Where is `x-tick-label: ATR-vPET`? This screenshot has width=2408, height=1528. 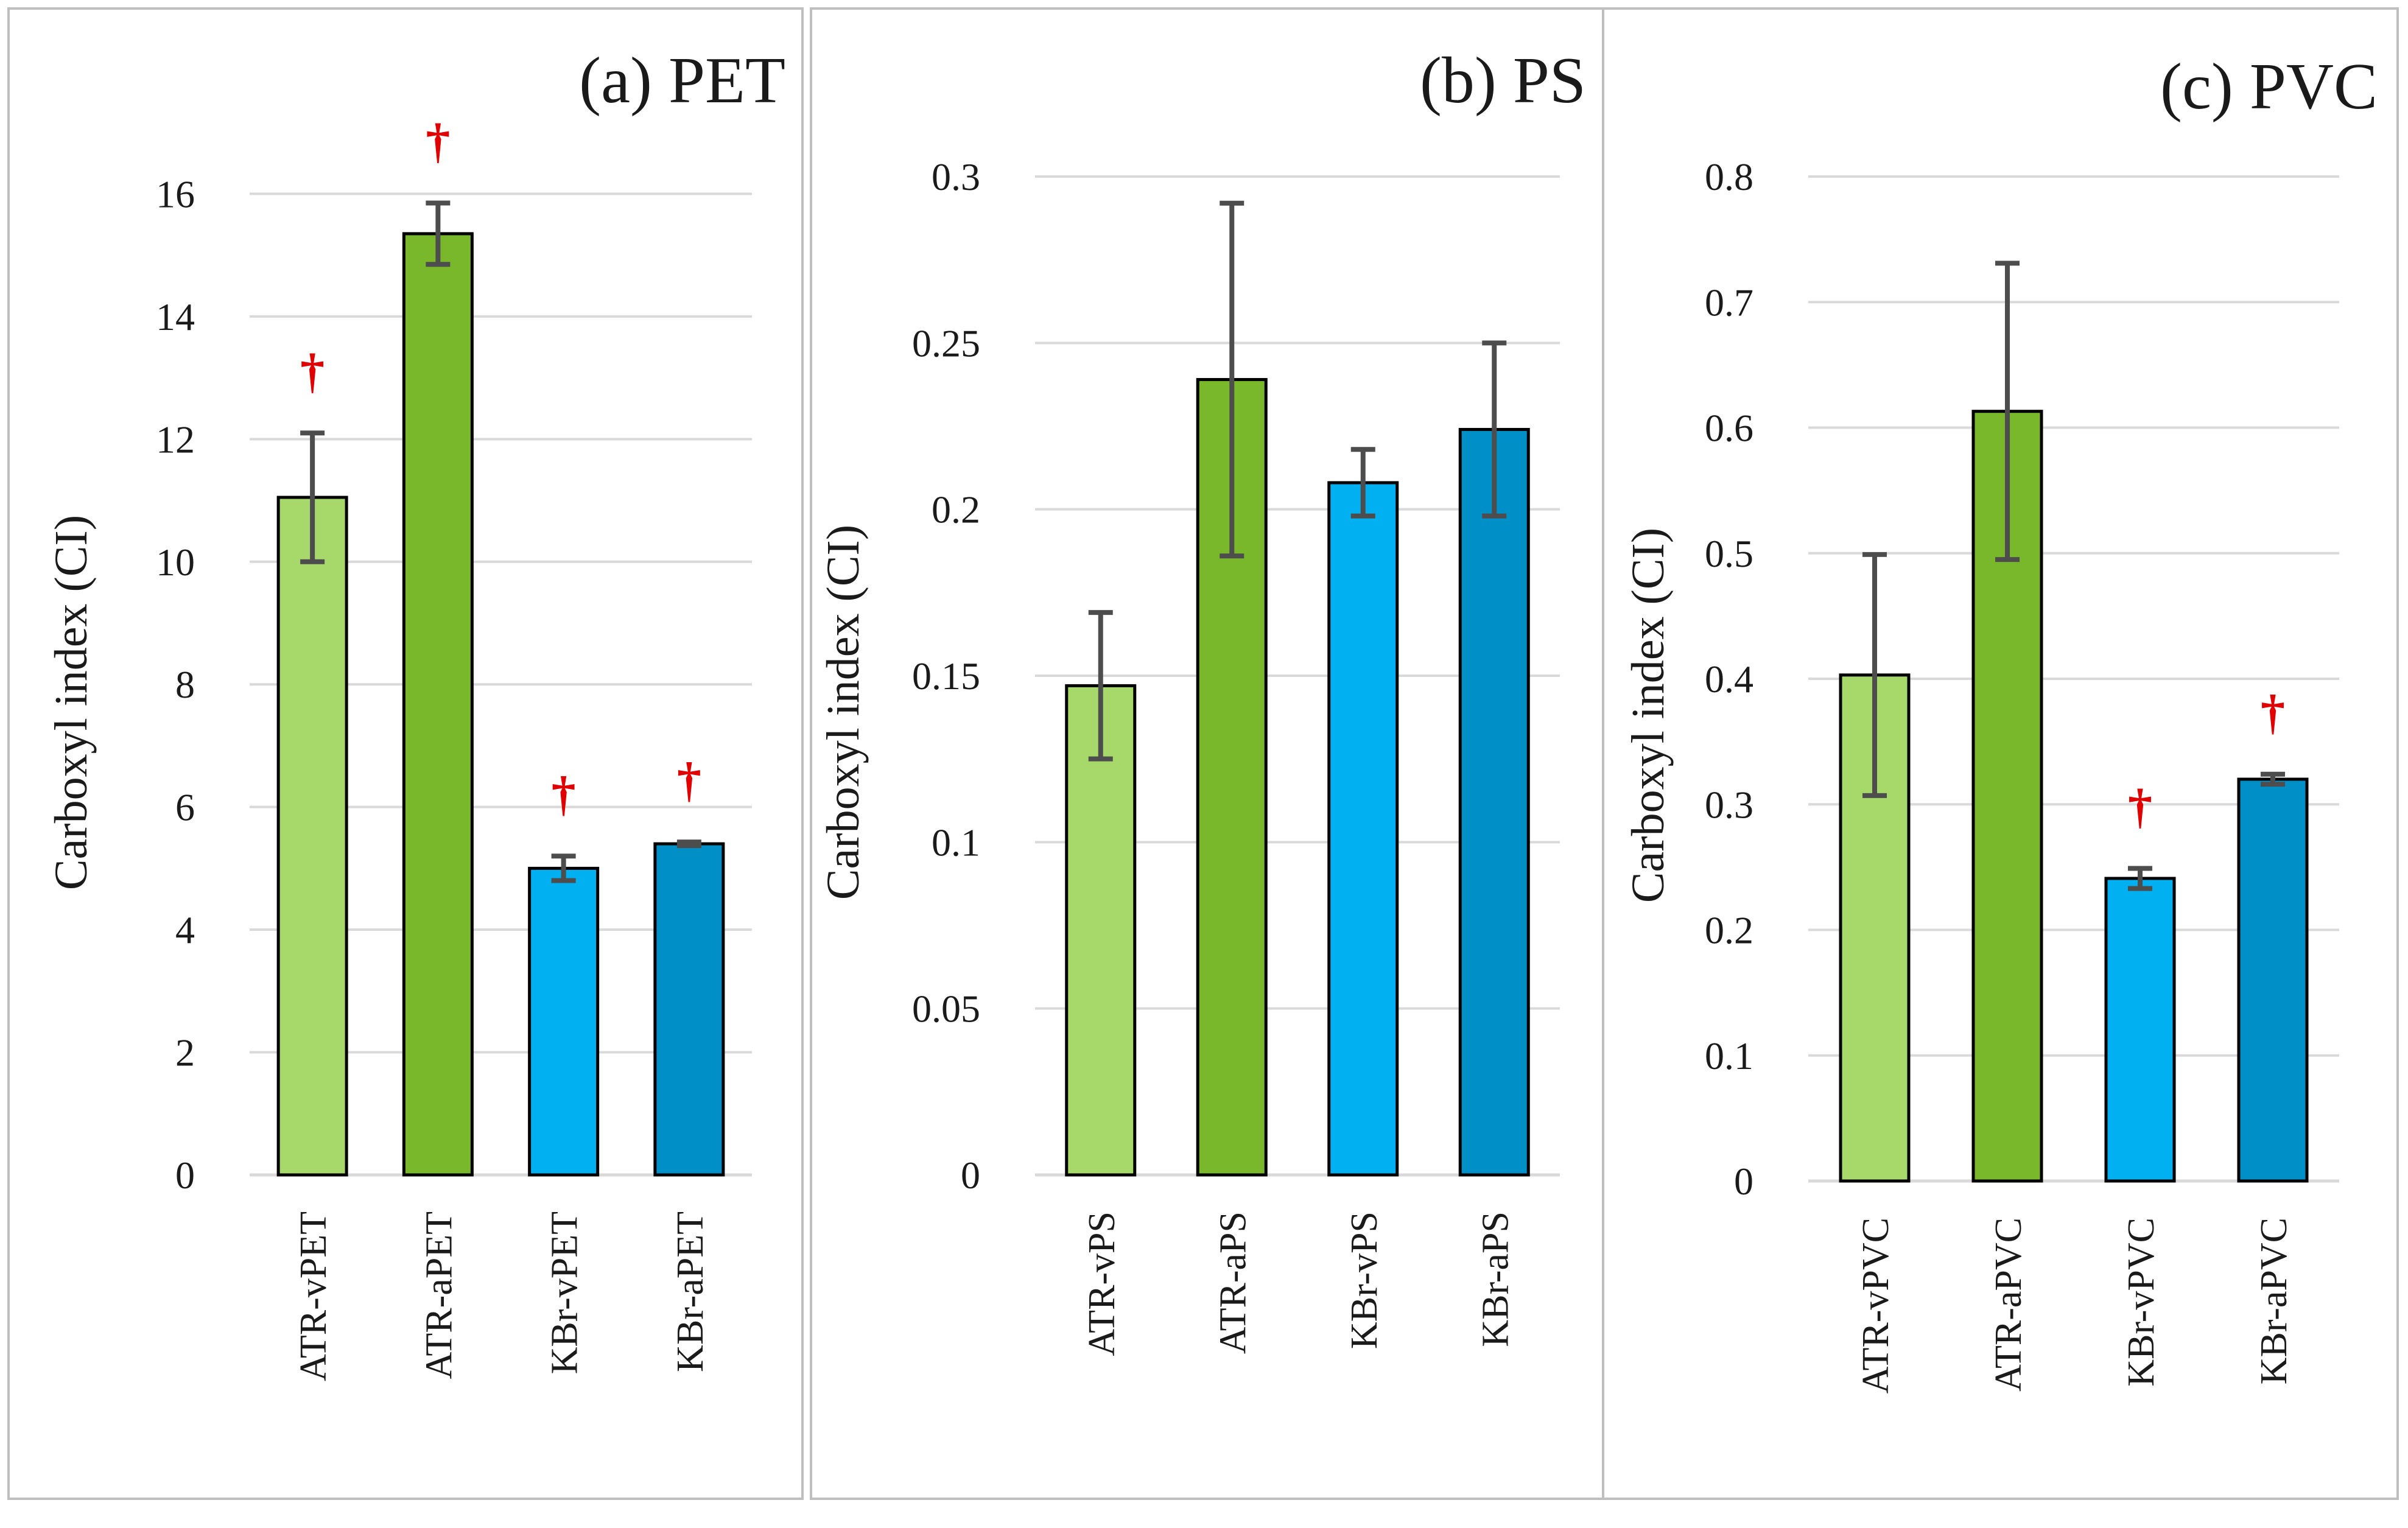
x-tick-label: ATR-vPET is located at coordinates (313, 1296).